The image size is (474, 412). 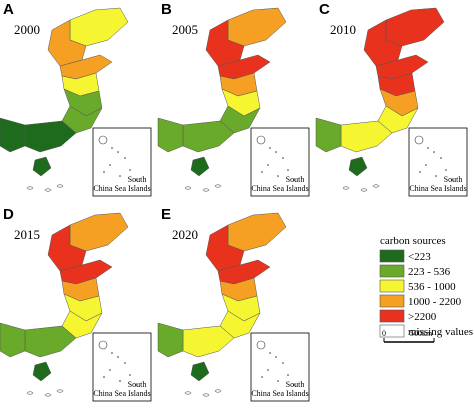 What do you see at coordinates (432, 287) in the screenshot?
I see `legend-label: 536 - 1000` at bounding box center [432, 287].